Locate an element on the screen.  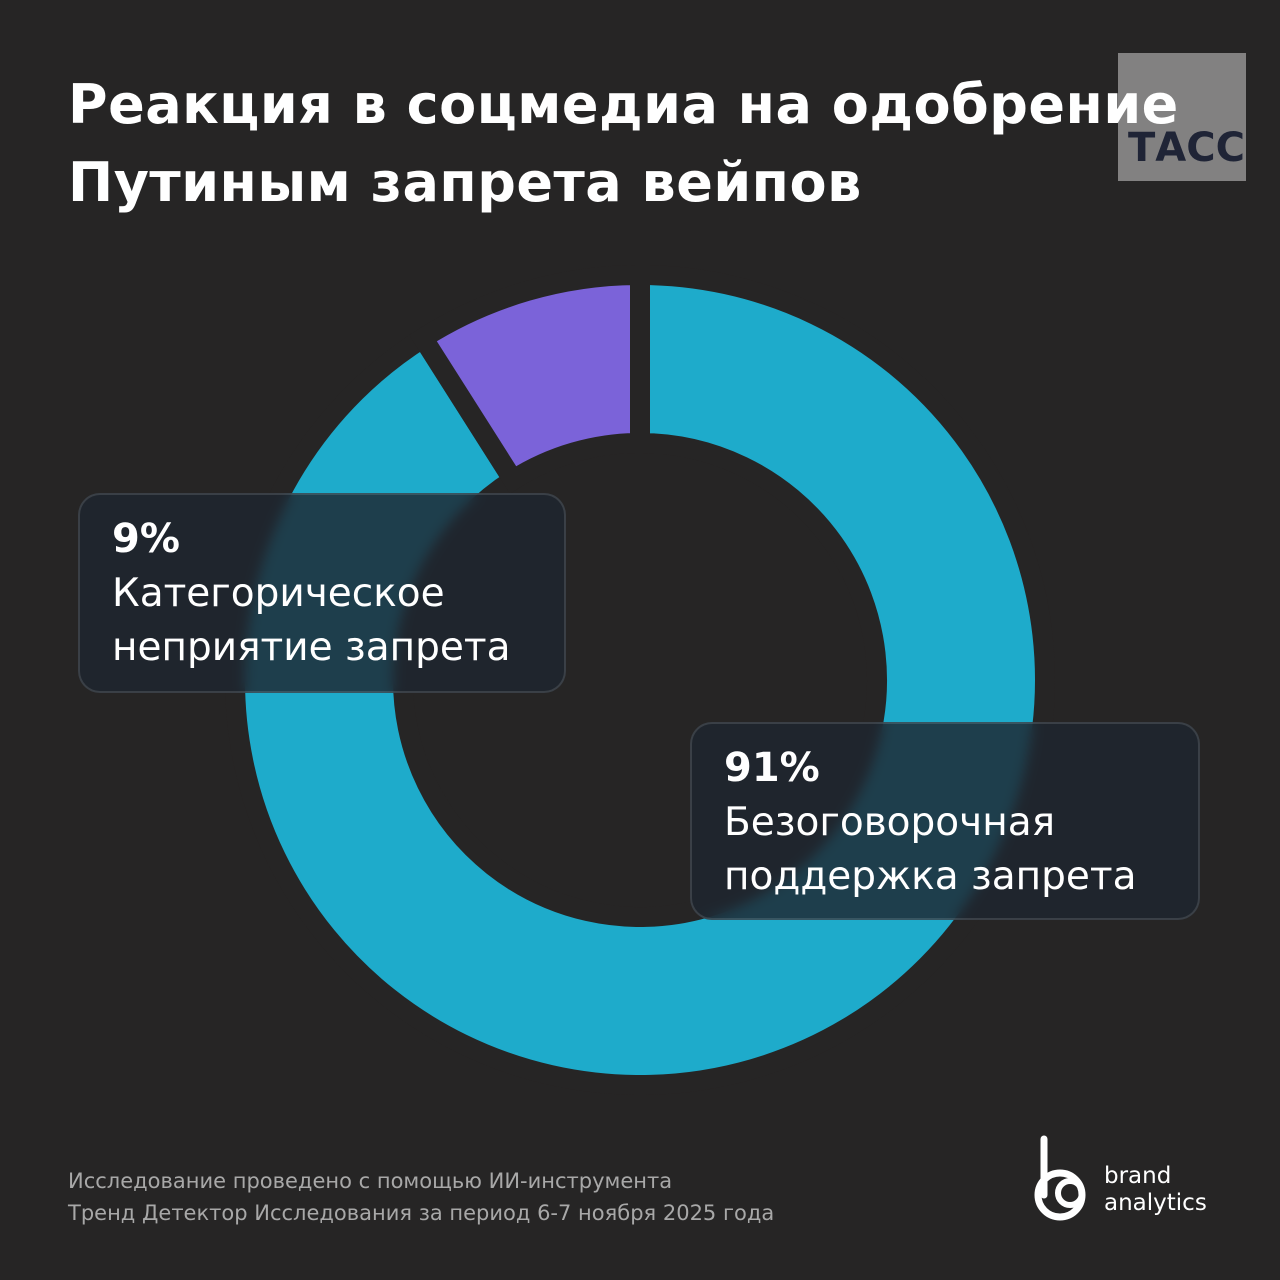
logo: brand analytics is located at coordinates (1130, 1180).